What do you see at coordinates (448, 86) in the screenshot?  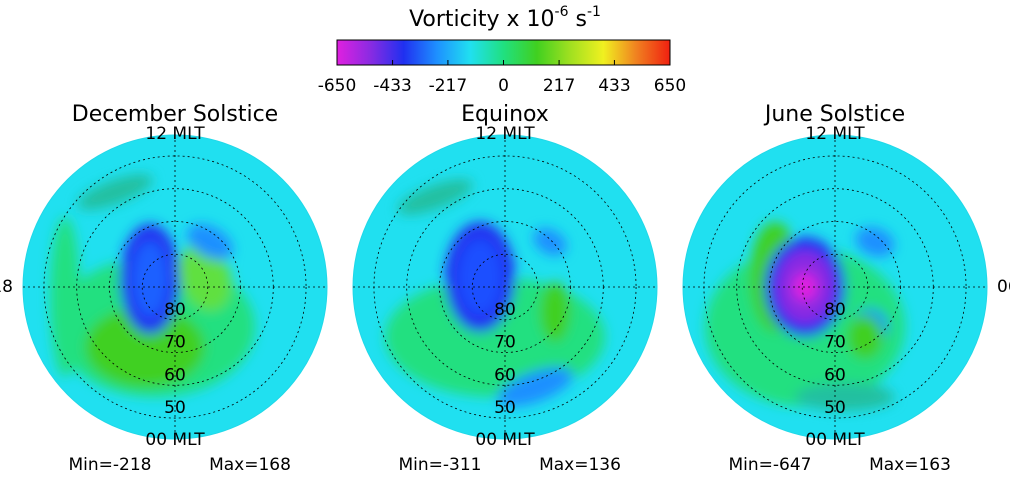 I see `colorbar-tick-label: -217` at bounding box center [448, 86].